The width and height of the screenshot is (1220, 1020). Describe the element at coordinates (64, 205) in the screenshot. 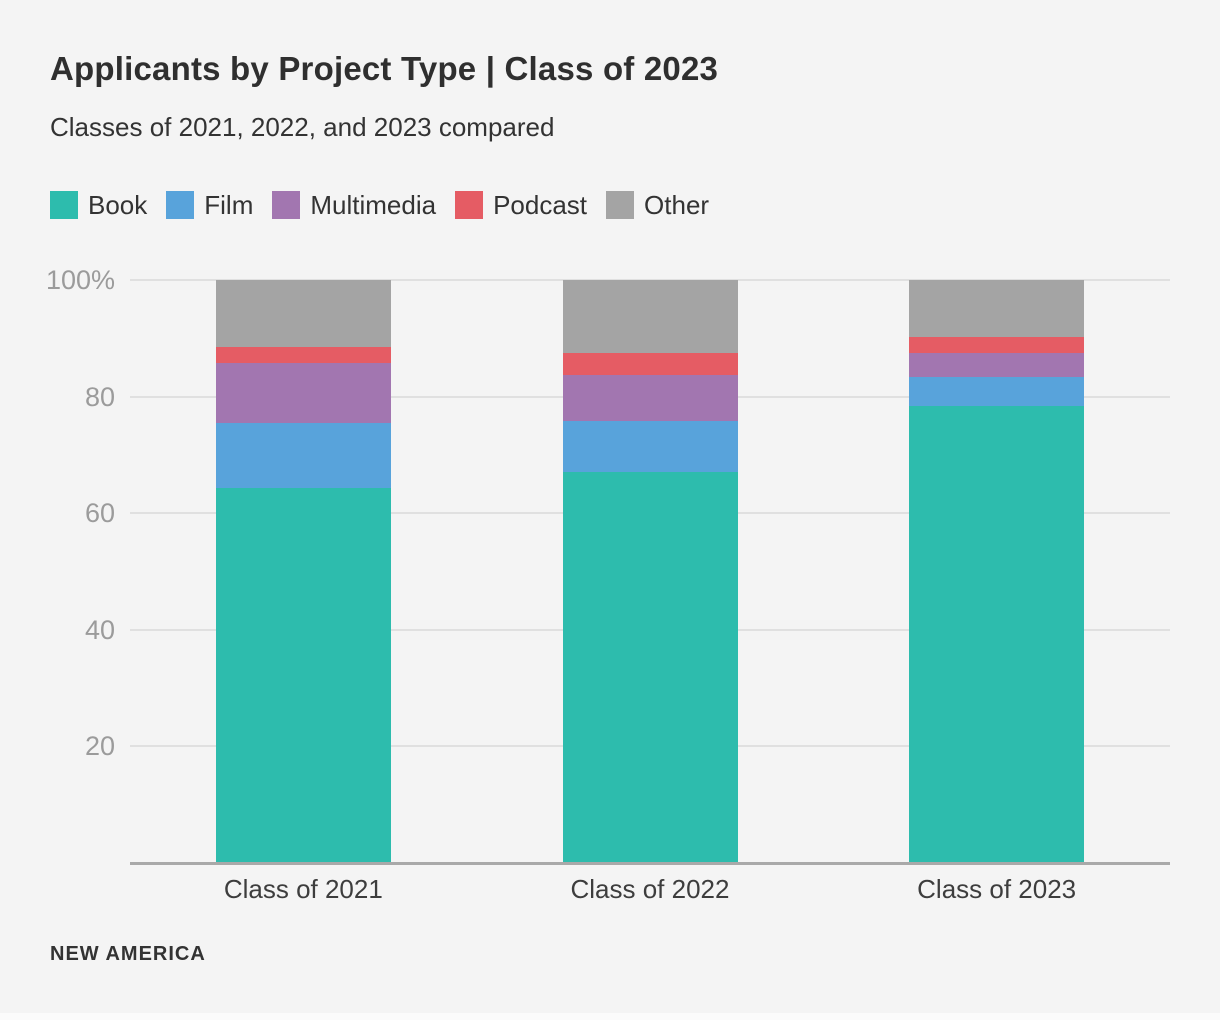

I see `legend-swatch-book` at that location.